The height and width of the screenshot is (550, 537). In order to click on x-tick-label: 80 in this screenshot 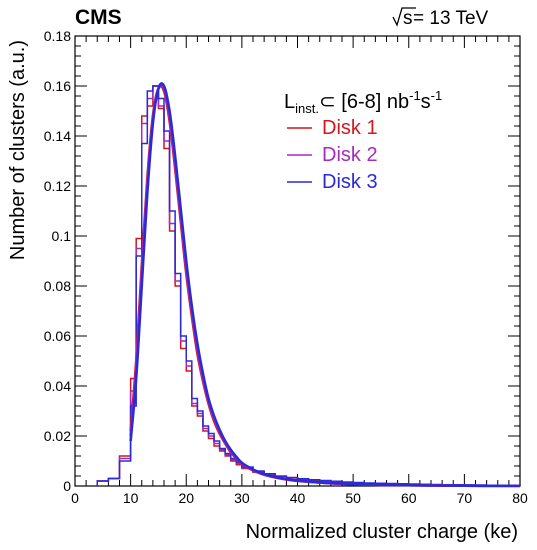, I will do `click(520, 498)`.